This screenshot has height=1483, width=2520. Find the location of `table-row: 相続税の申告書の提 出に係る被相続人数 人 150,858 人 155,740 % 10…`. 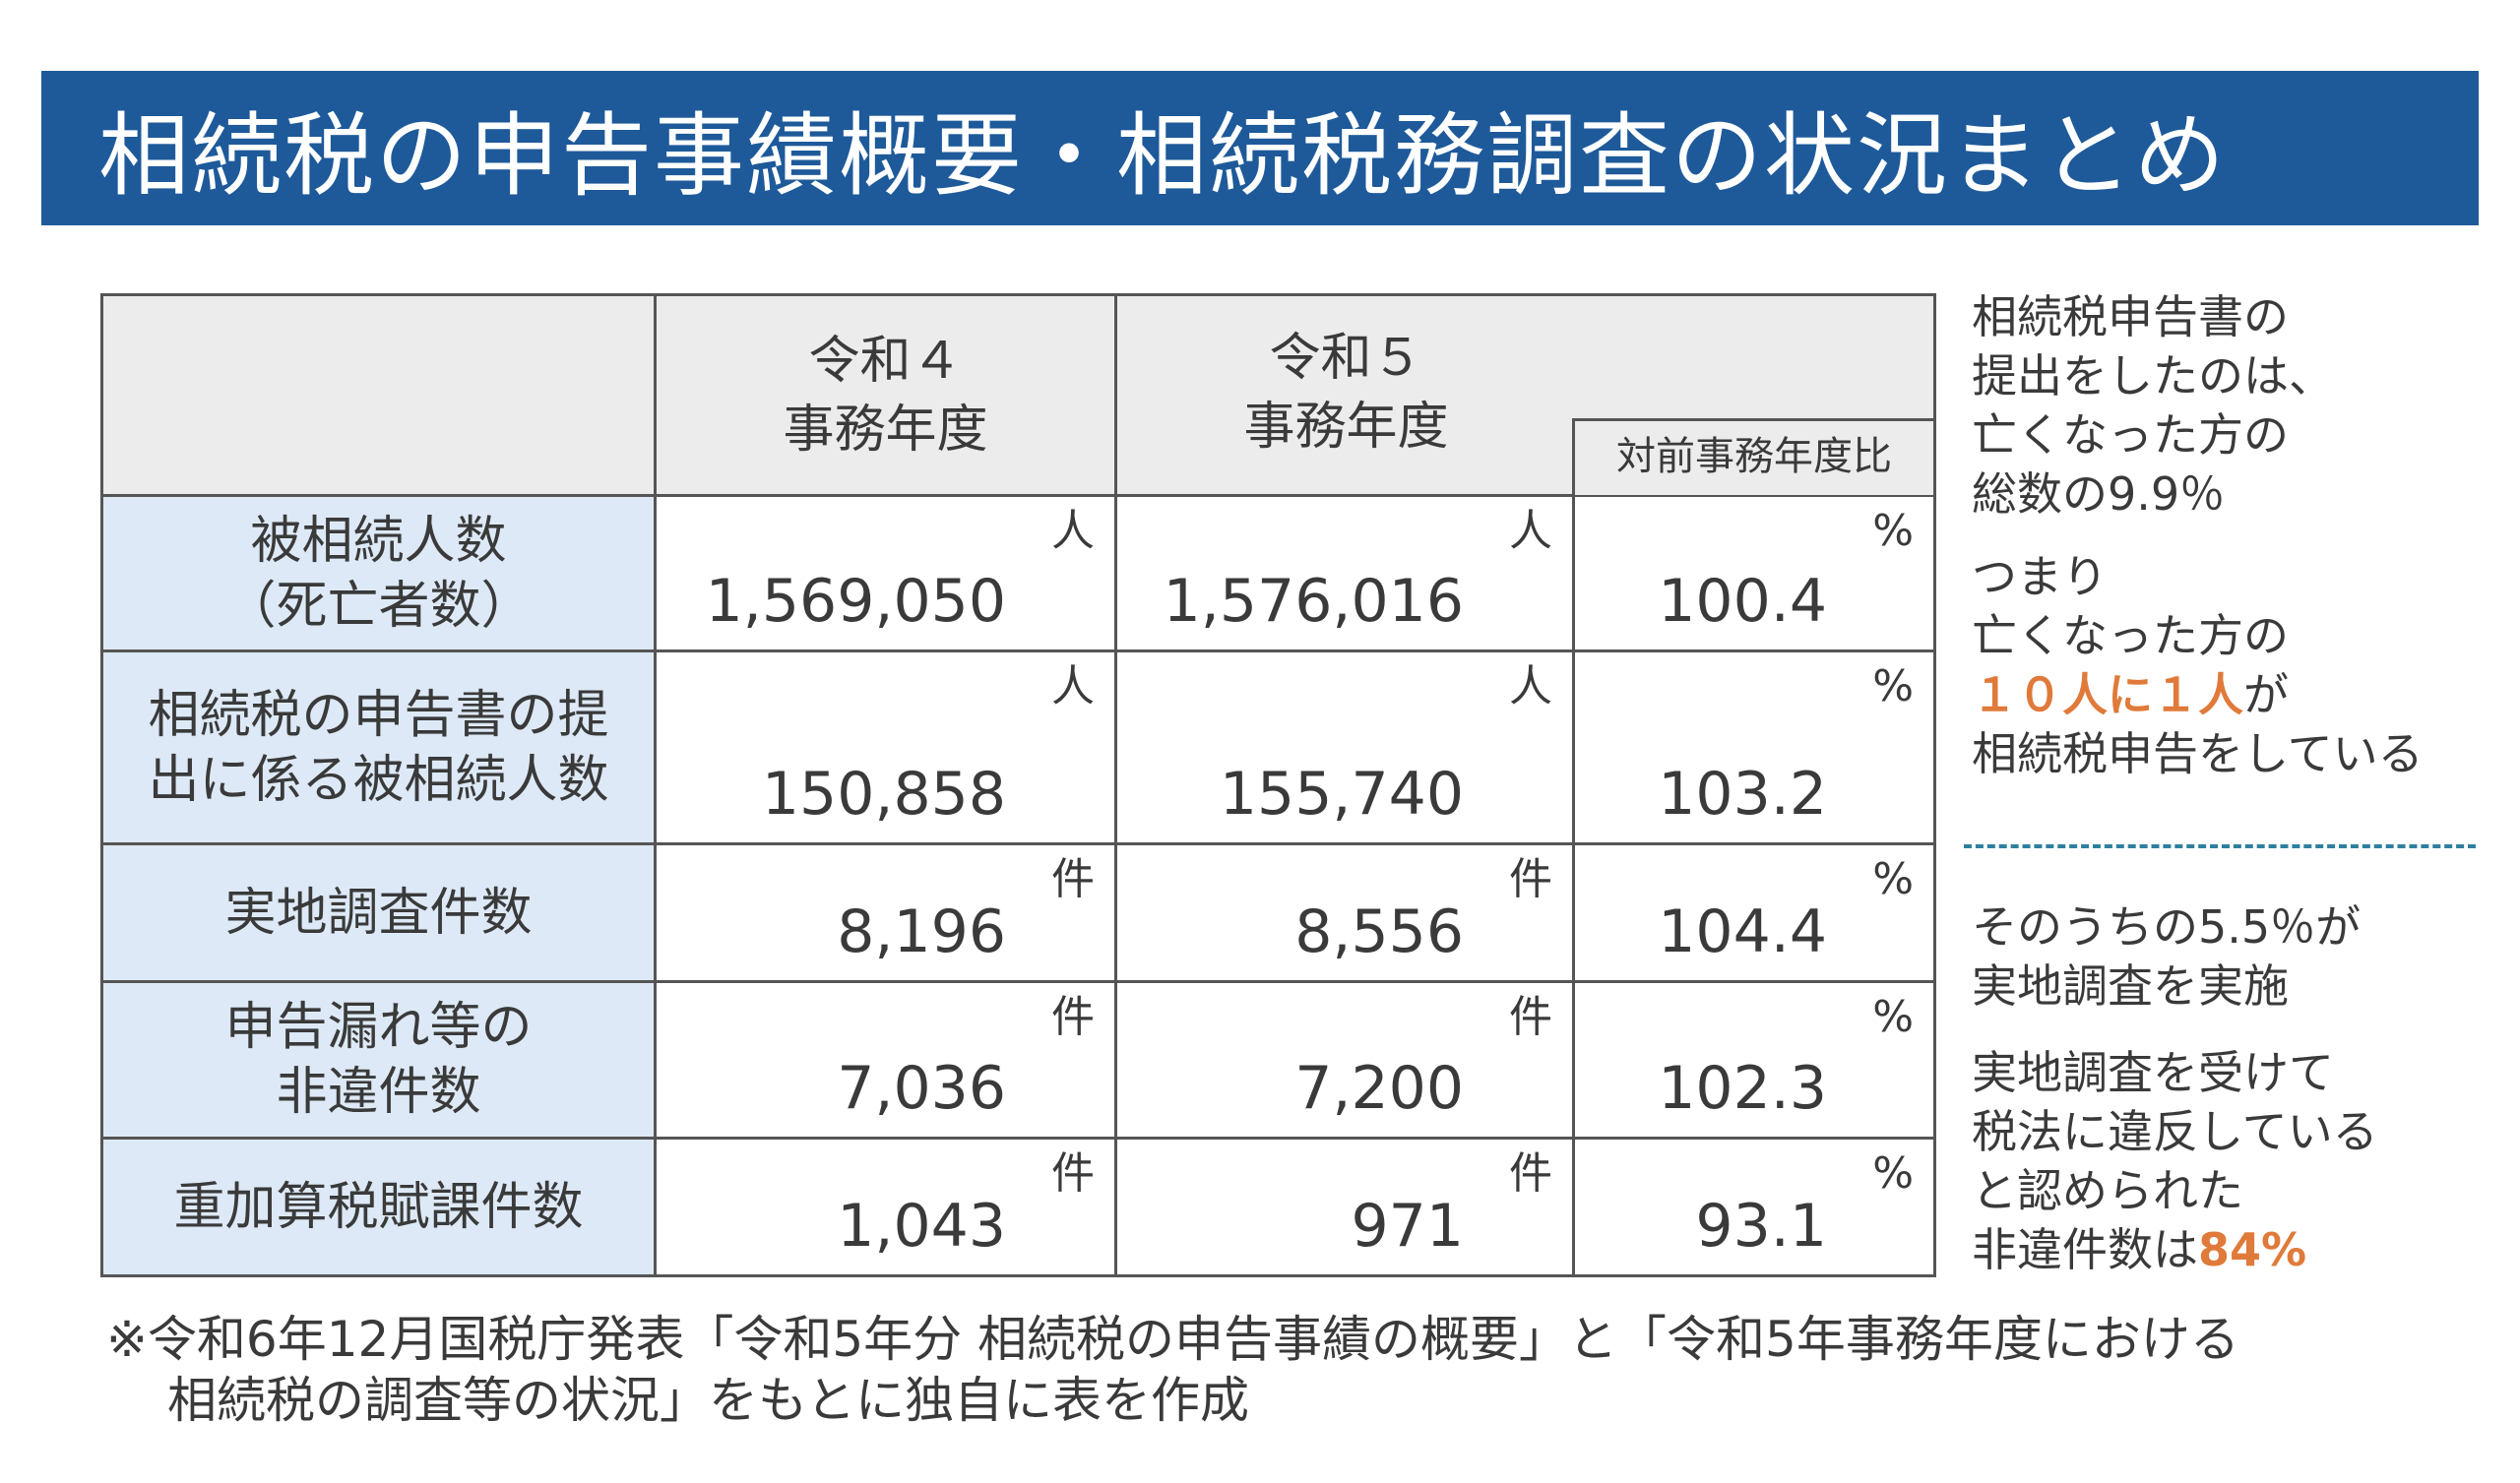

table-row: 相続税の申告書の提 出に係る被相続人数 人 150,858 人 155,740 % 10… is located at coordinates (1018, 747).